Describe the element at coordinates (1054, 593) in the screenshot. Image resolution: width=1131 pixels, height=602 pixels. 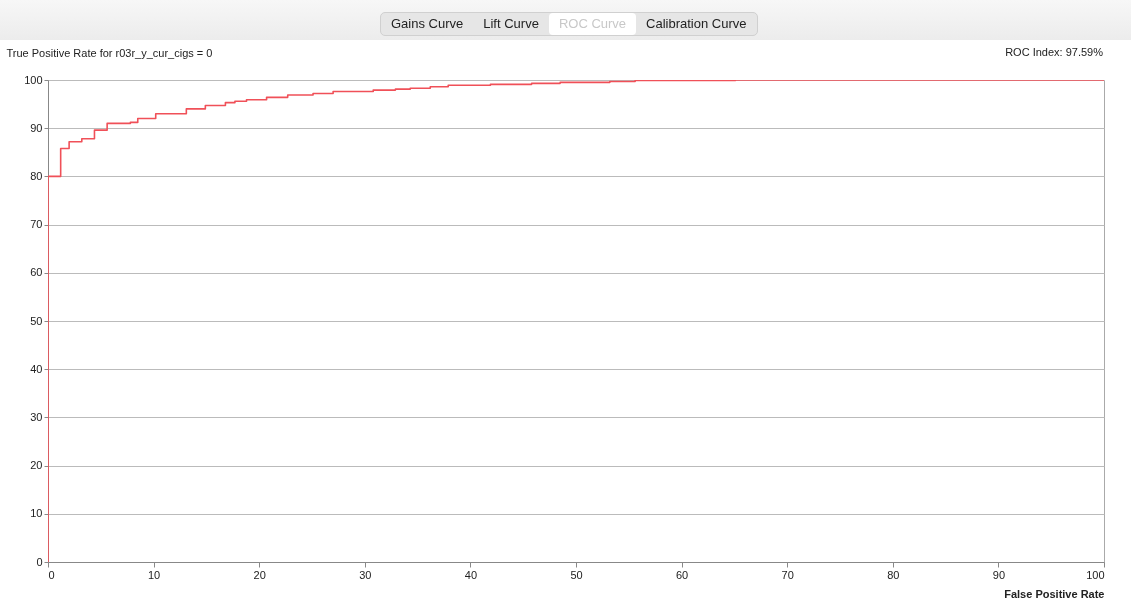
I see `x-axis-title: False Positive Rate` at that location.